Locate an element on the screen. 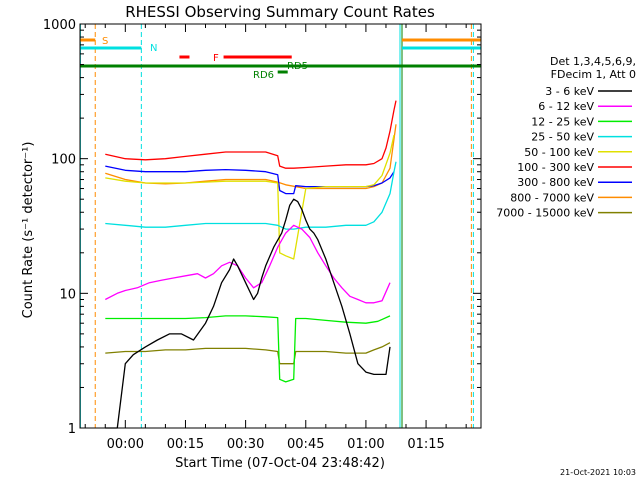 This screenshot has height=480, width=640. y-axis-label: Count Rate (s⁻¹ detector⁻¹) is located at coordinates (28, 230).